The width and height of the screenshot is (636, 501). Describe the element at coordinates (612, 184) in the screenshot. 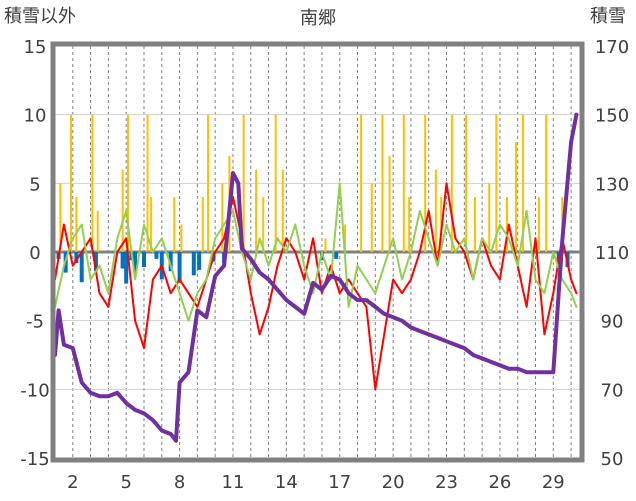

I see `right-tick-label: 130` at that location.